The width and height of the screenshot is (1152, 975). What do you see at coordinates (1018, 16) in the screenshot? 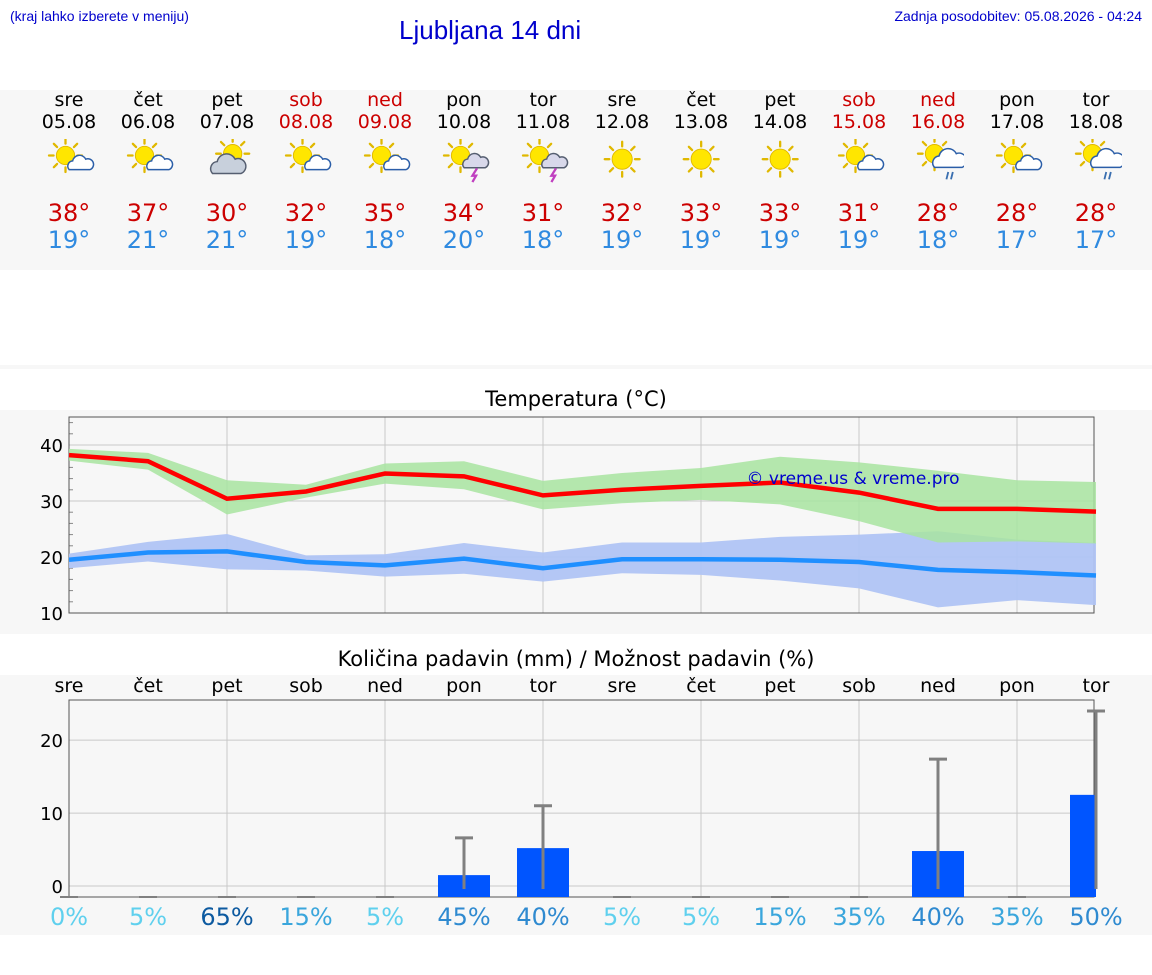
I see `last-updated: Zadnja posodobitev: 05.08.2026 - 04:24` at bounding box center [1018, 16].